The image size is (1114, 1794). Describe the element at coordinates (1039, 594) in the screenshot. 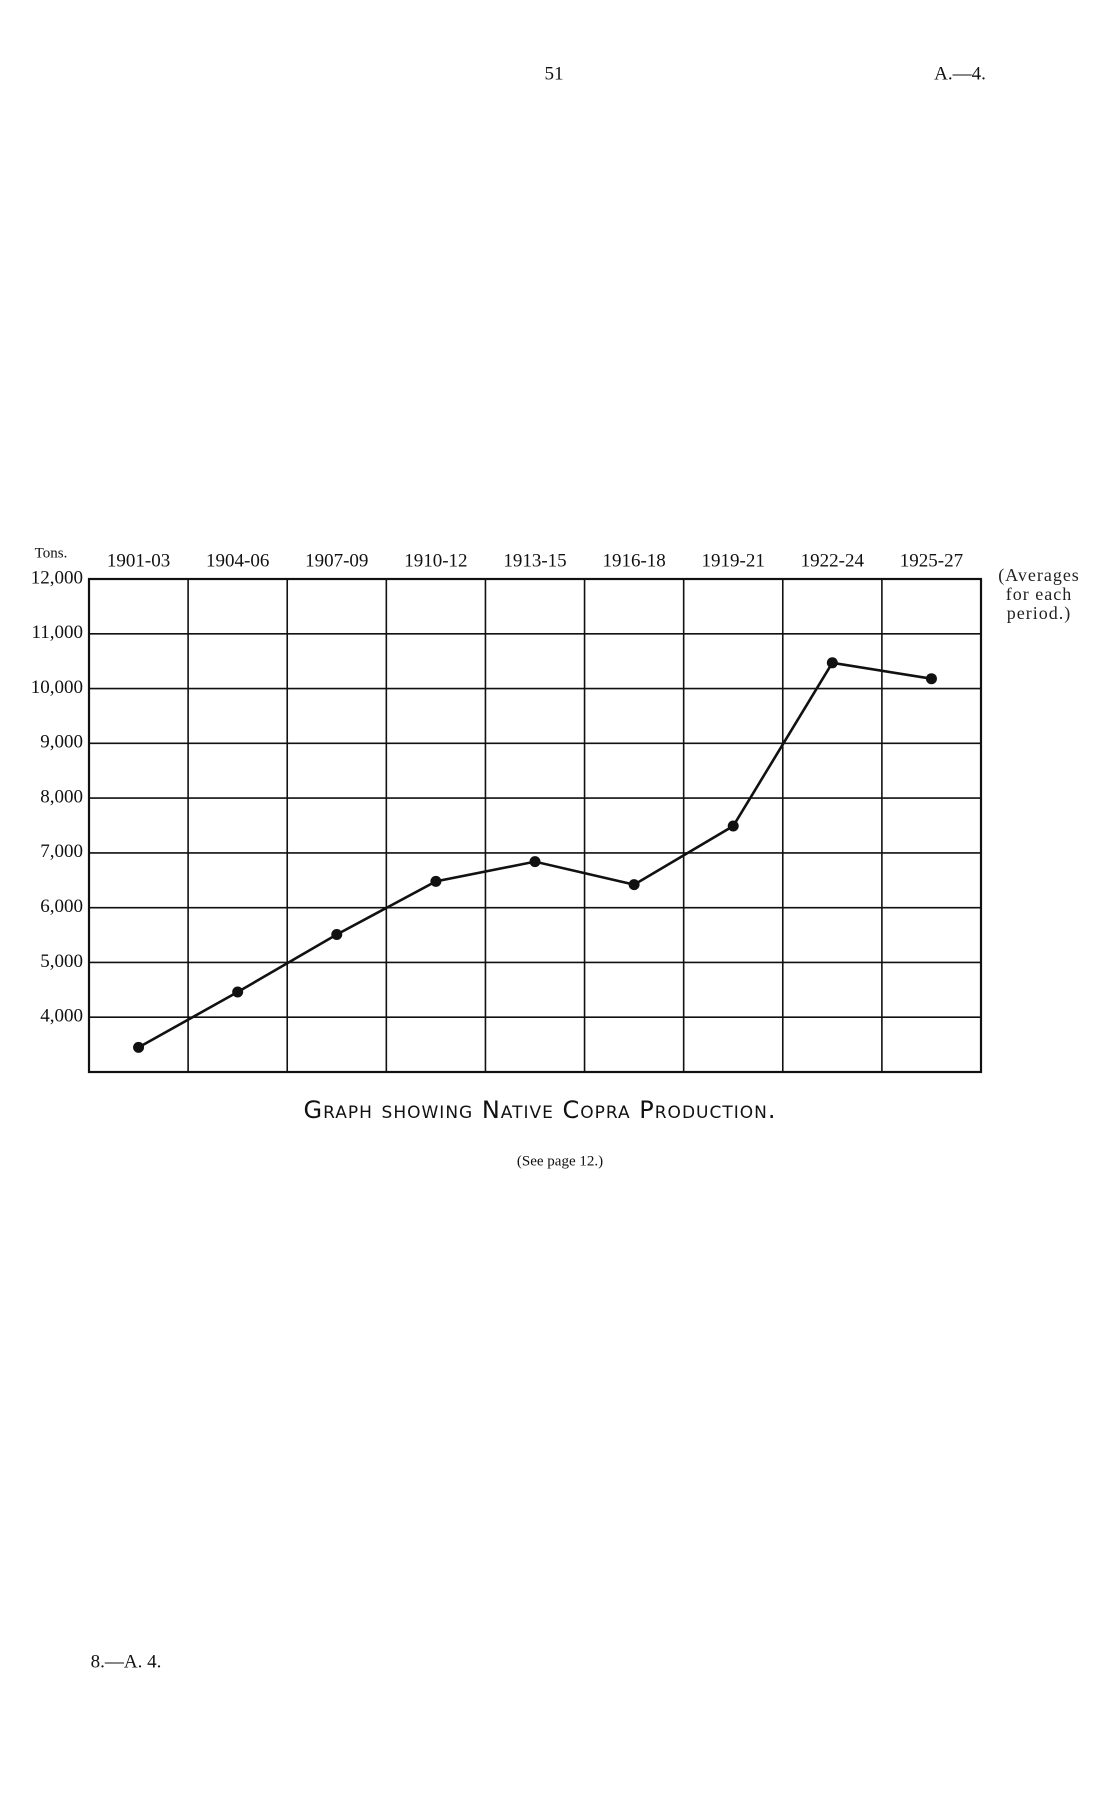

I see `annotation: (Averages for each period.)` at that location.